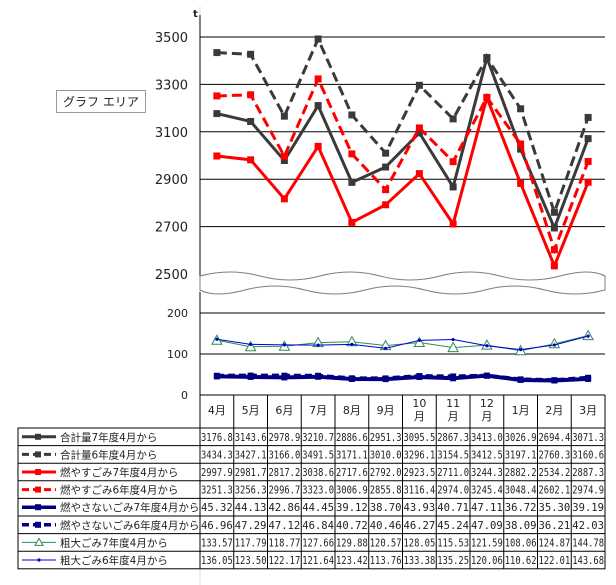  What do you see at coordinates (453, 526) in the screenshot?
I see `table-cell-value: 45.24` at bounding box center [453, 526].